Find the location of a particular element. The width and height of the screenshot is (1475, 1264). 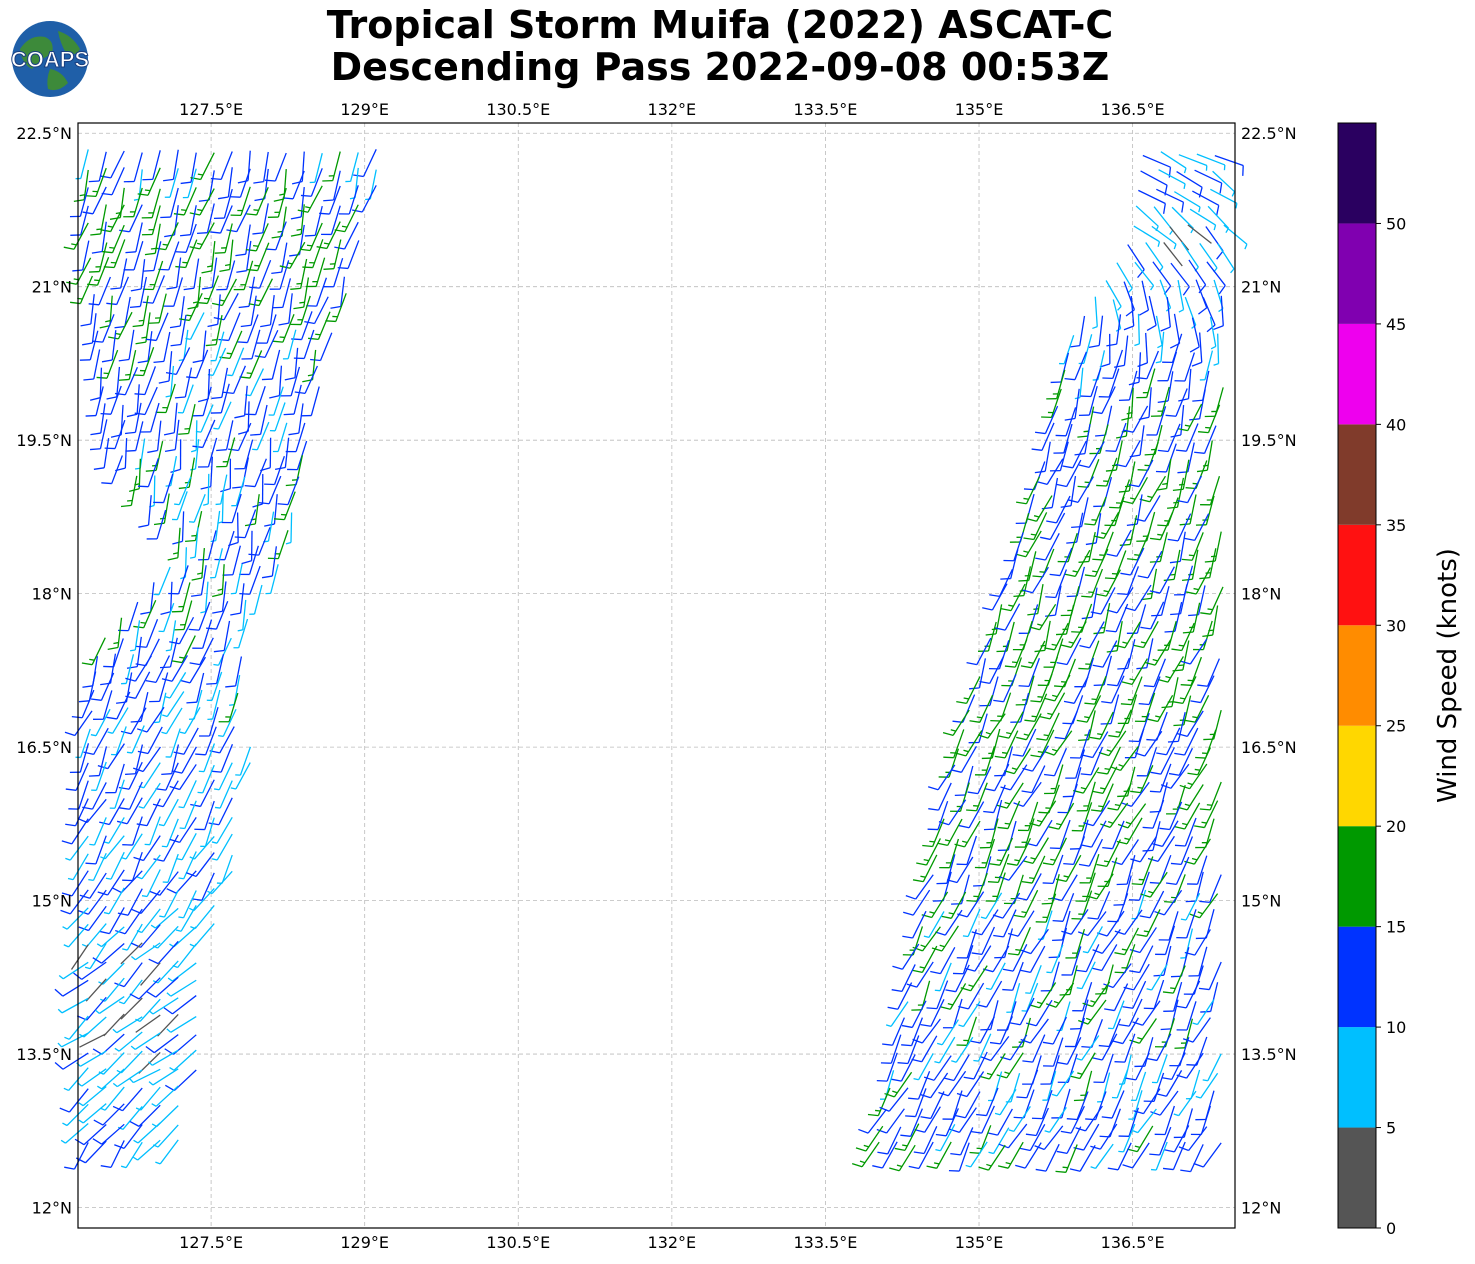

lon-tick-label: 133.5°E is located at coordinates (825, 109).